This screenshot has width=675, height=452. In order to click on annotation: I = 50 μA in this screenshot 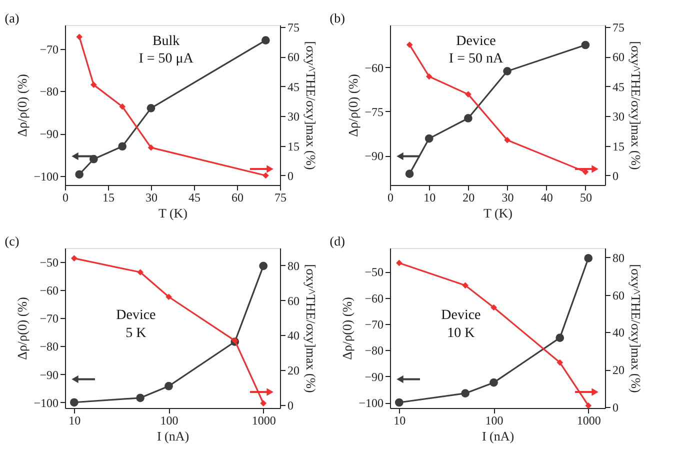, I will do `click(166, 59)`.